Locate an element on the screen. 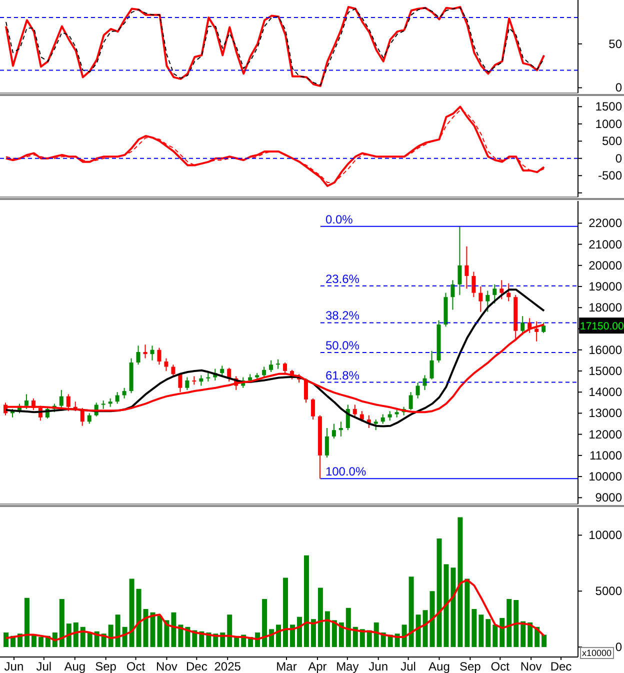 The height and width of the screenshot is (673, 624). annotation: 61.8% is located at coordinates (342, 375).